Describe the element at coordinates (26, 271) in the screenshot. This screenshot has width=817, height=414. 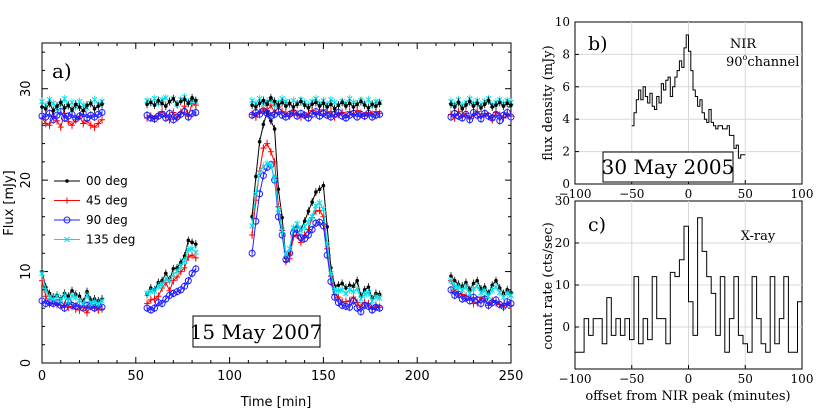
I see `a-y-tick-label: 10` at that location.